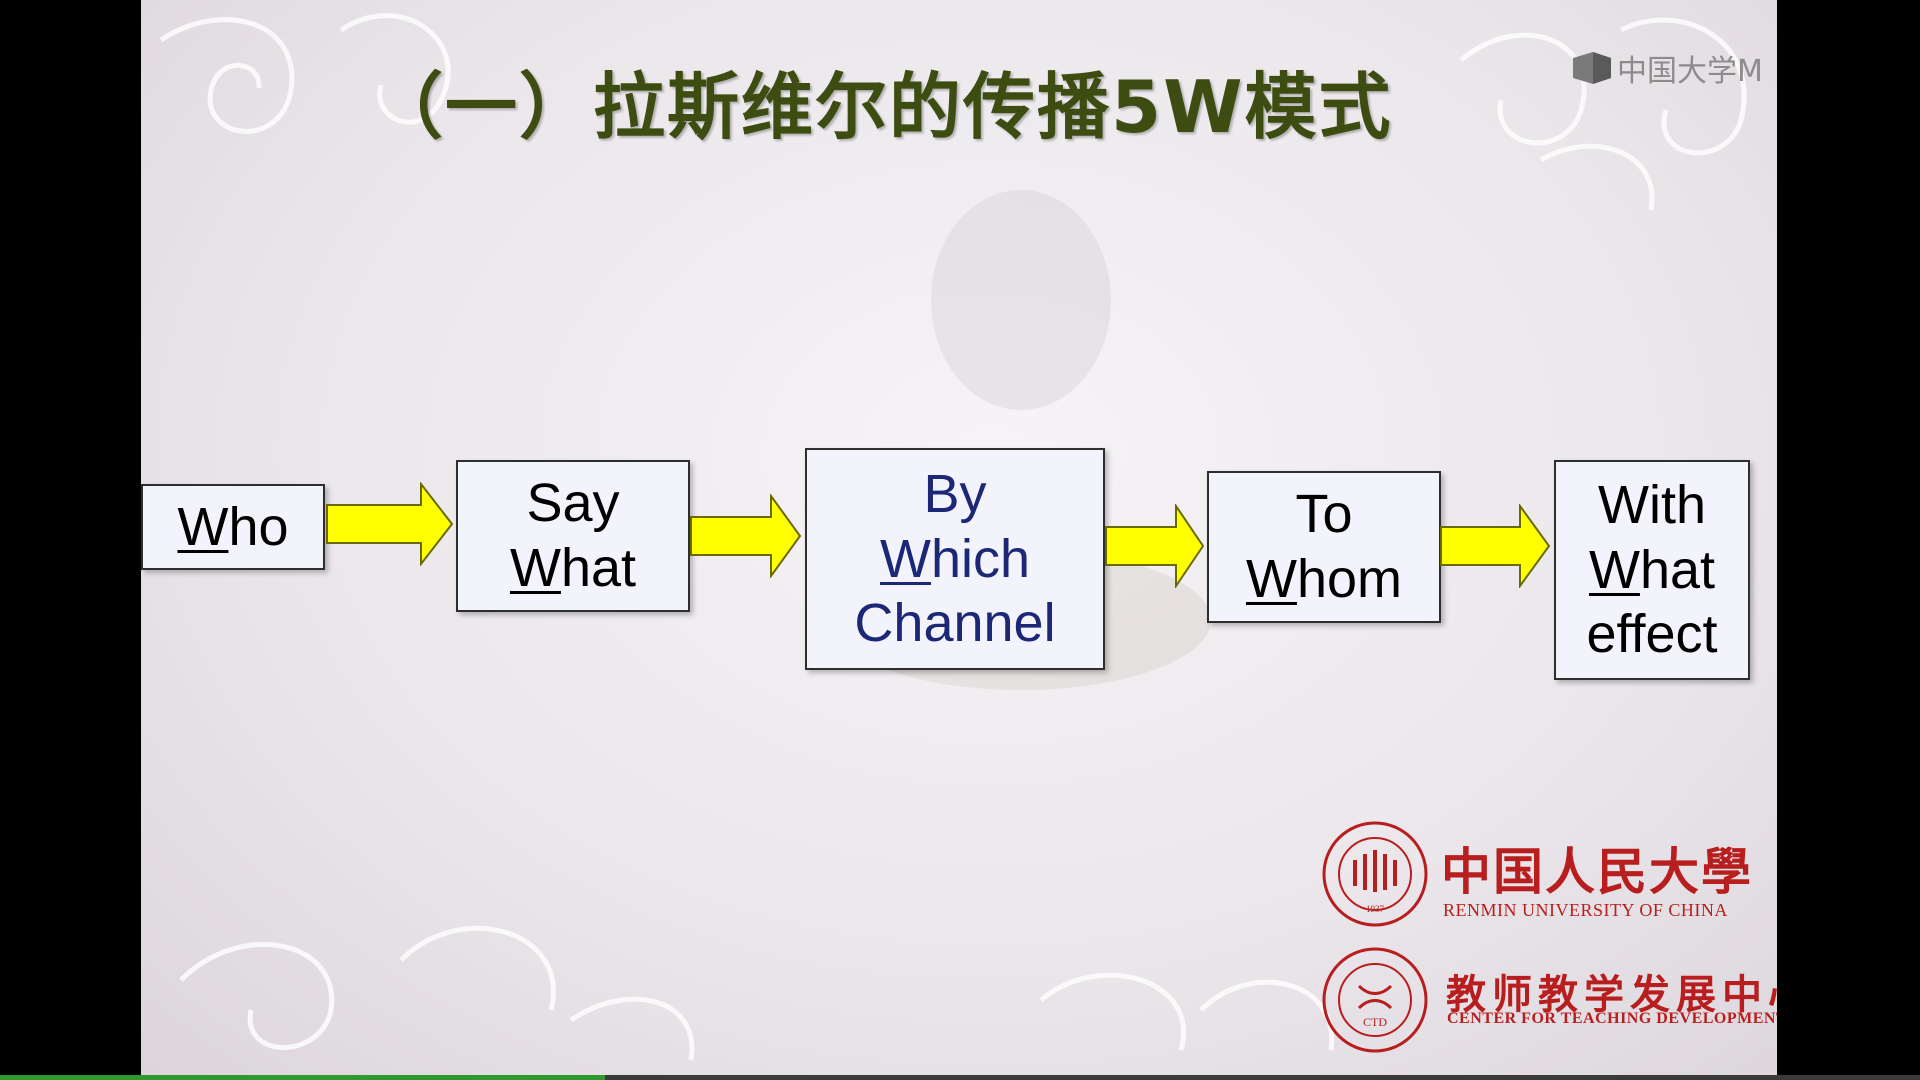  Describe the element at coordinates (960, 1077) in the screenshot. I see `video-progress-bar` at that location.